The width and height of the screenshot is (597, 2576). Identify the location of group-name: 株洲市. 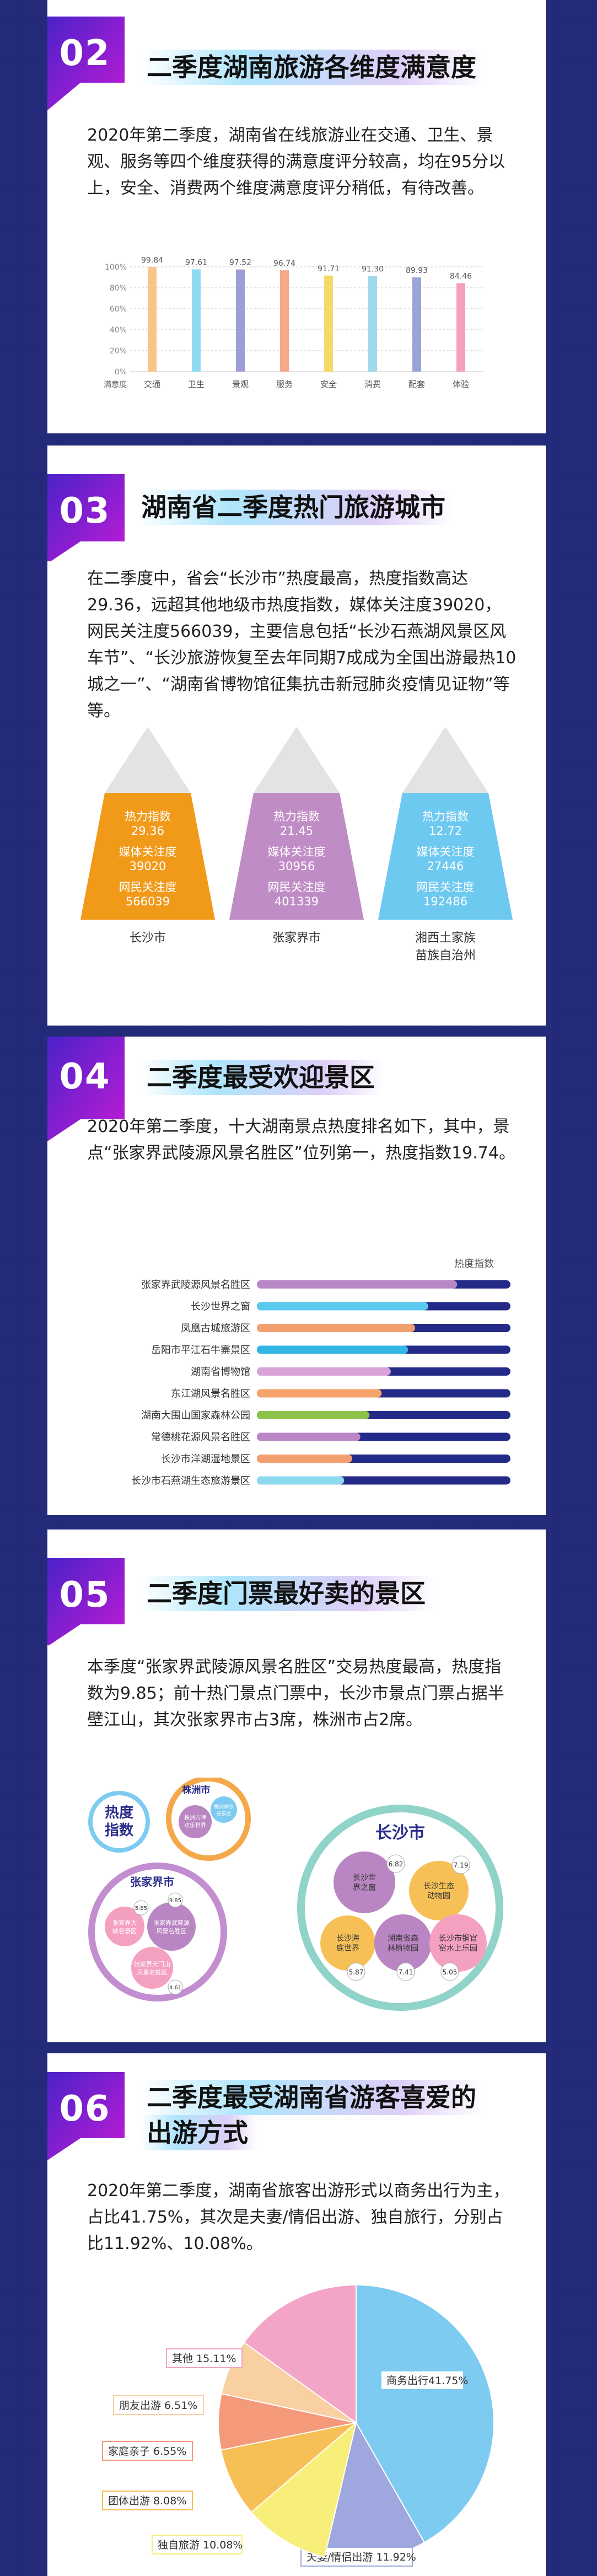
(196, 1790).